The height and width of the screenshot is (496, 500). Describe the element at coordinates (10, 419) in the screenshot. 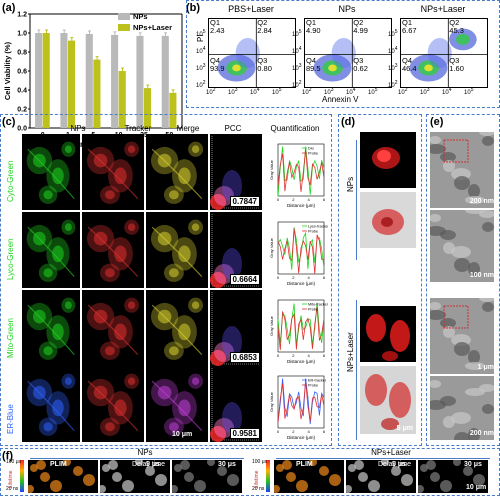

I see `row-label: ER-Blue` at that location.